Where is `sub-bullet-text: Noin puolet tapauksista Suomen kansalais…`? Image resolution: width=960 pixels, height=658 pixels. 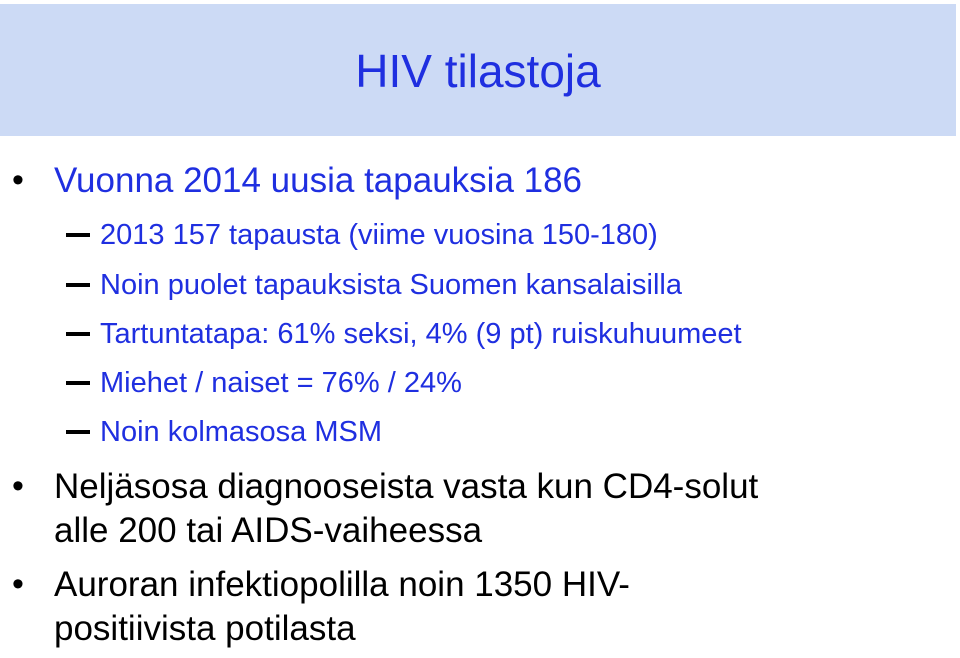 sub-bullet-text: Noin puolet tapauksista Suomen kansalais… is located at coordinates (391, 285).